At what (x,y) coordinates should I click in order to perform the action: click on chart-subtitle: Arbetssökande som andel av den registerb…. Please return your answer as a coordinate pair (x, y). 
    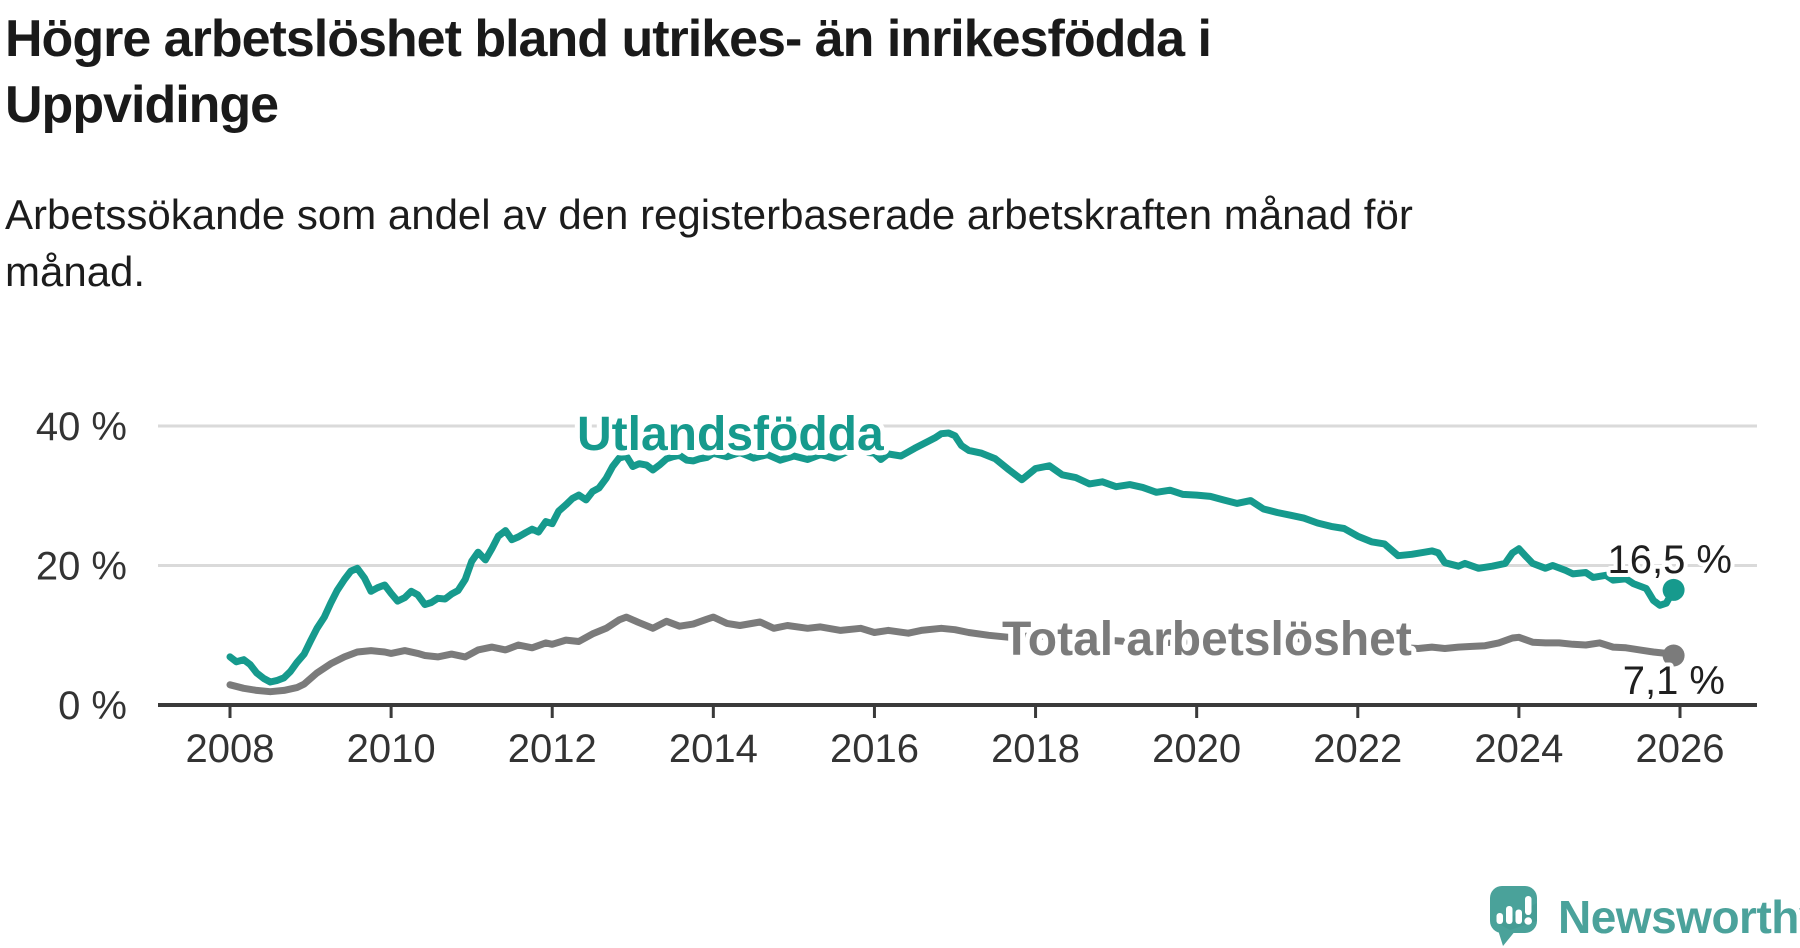
    Looking at the image, I should click on (709, 243).